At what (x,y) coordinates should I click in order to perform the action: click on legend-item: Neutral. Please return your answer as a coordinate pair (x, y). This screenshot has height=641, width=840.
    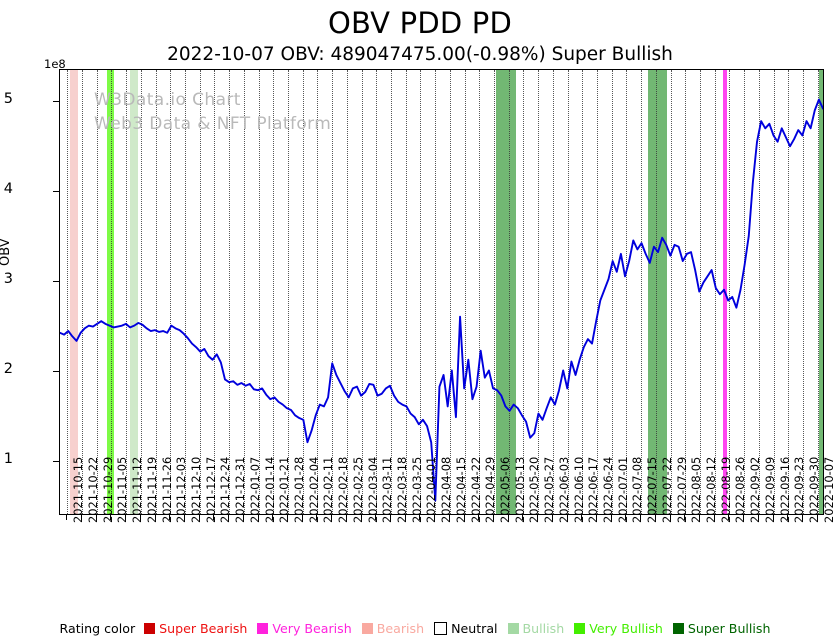
    Looking at the image, I should click on (466, 628).